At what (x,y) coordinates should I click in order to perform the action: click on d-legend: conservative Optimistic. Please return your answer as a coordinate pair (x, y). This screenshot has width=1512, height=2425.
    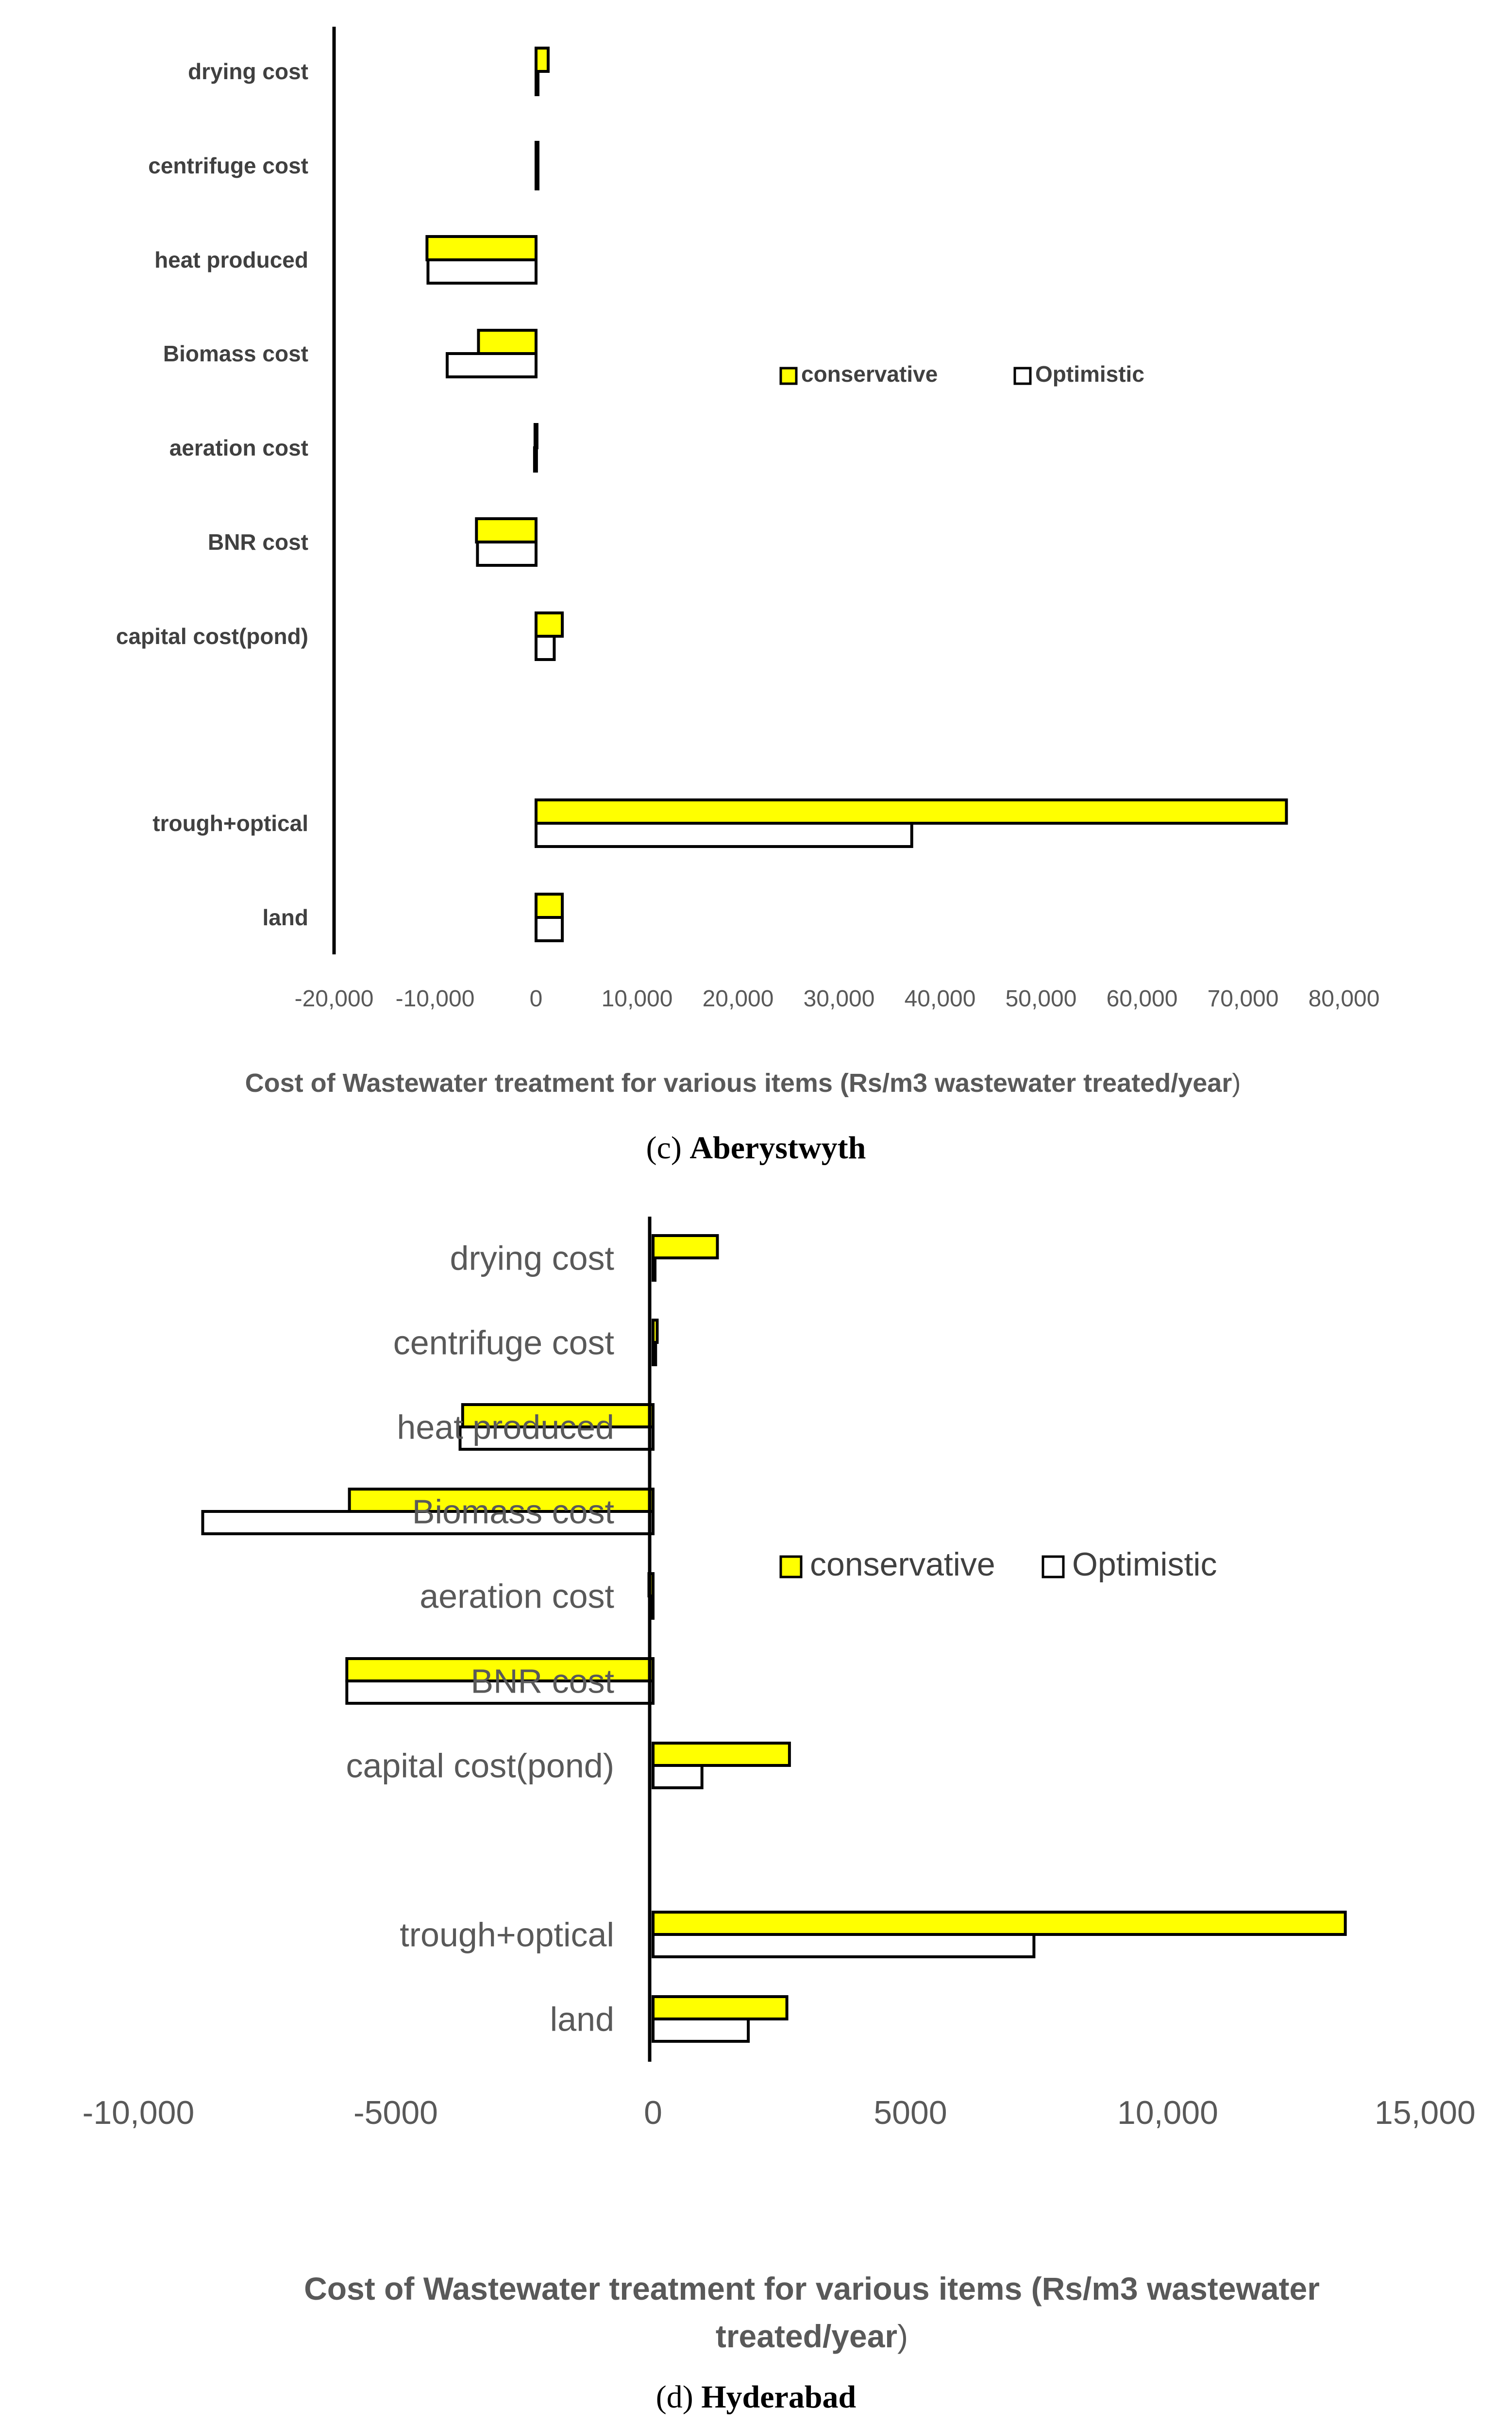
    Looking at the image, I should click on (998, 1564).